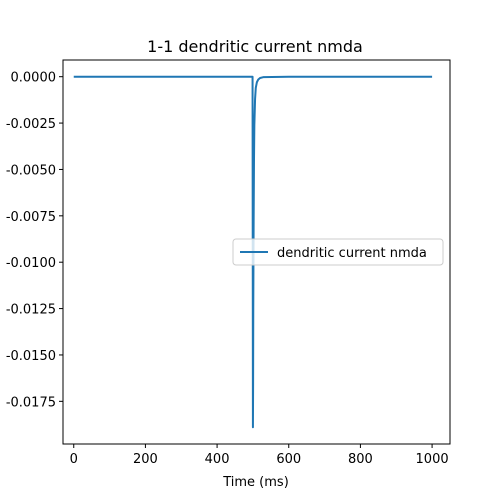 This screenshot has height=500, width=500. What do you see at coordinates (255, 46) in the screenshot?
I see `chart-title: 1-1 dendritic current nmda` at bounding box center [255, 46].